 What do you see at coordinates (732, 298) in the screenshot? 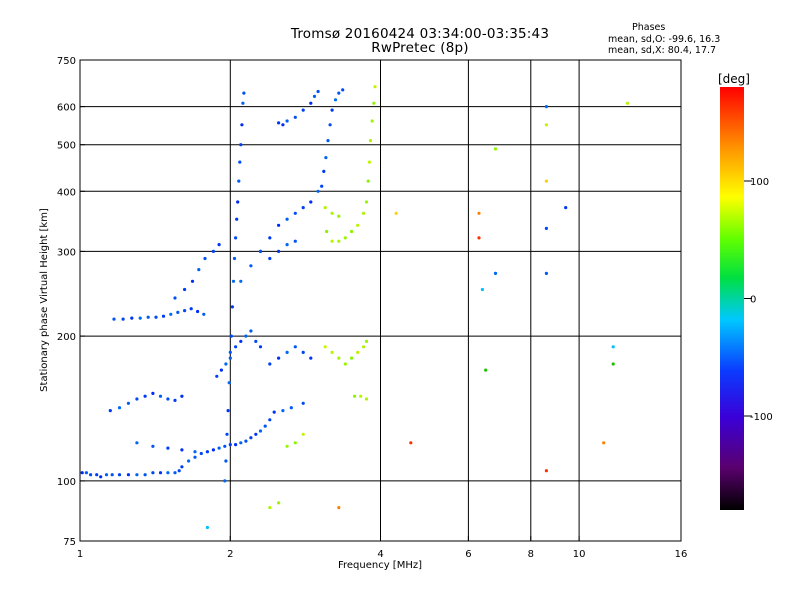
I see `colorbar` at bounding box center [732, 298].